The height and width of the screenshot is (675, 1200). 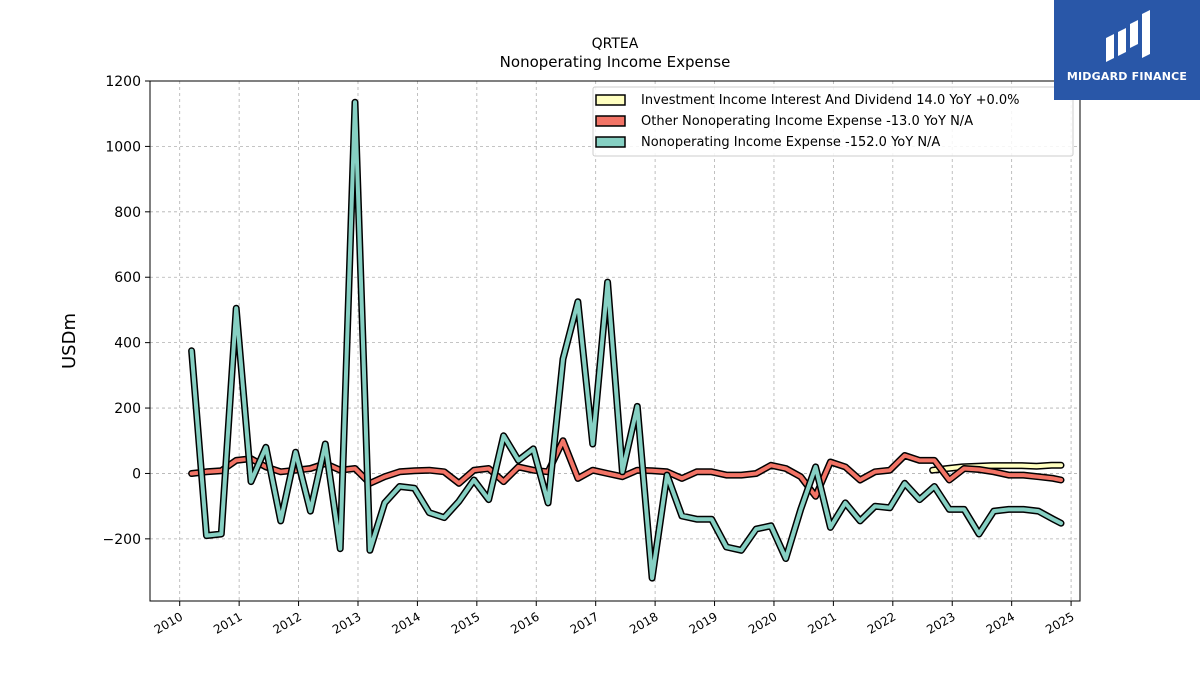 What do you see at coordinates (643, 622) in the screenshot?
I see `x-tick-label: 2018` at bounding box center [643, 622].